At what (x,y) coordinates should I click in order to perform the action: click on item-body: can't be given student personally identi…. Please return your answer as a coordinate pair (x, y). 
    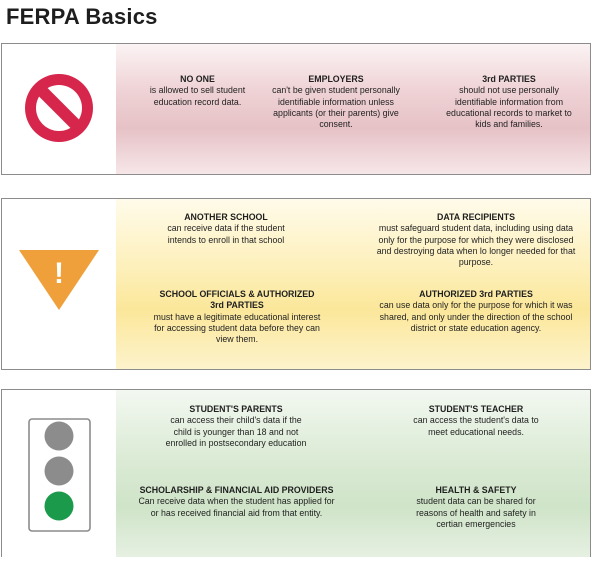
    Looking at the image, I should click on (336, 107).